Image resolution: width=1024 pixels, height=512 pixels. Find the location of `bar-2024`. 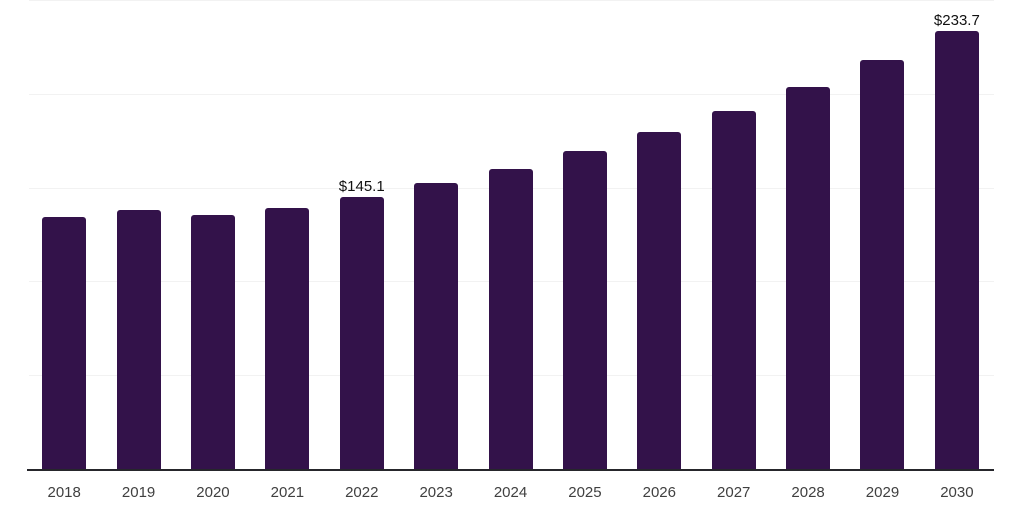

bar-2024 is located at coordinates (510, 318).